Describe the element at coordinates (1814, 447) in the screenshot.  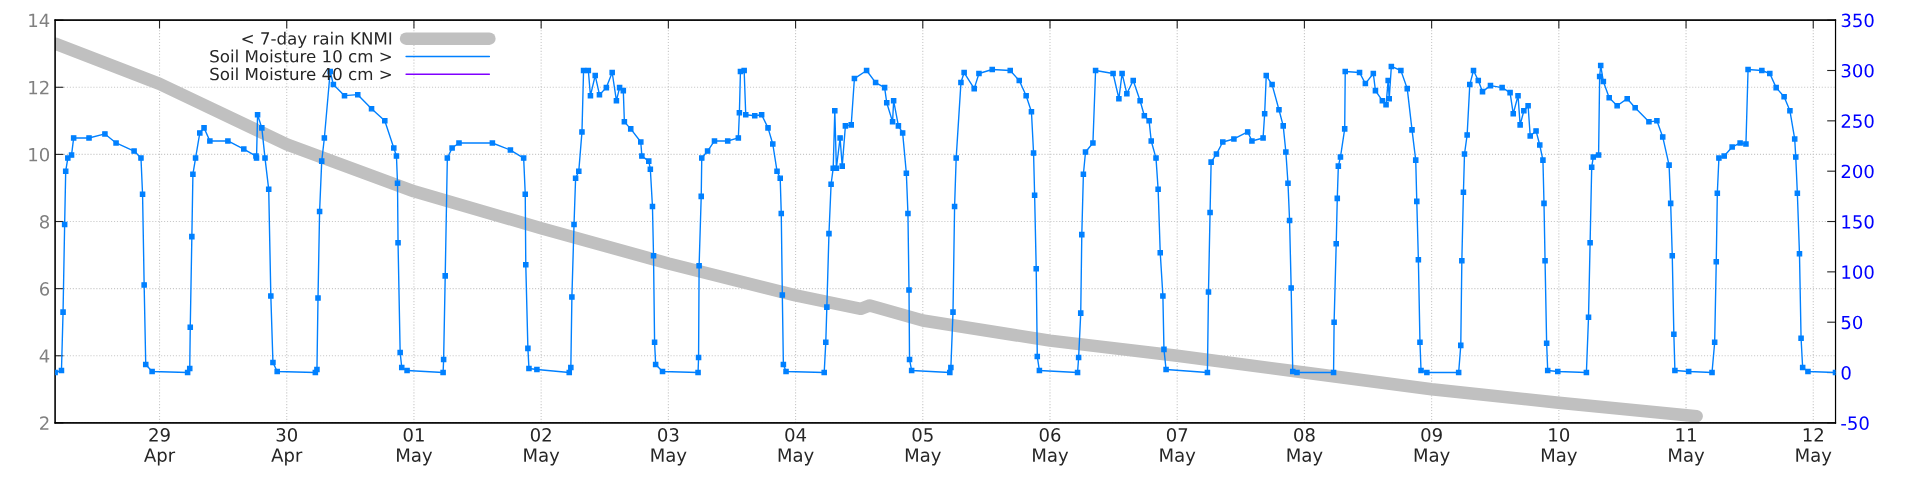
I see `x-tick-label: 12 May` at that location.